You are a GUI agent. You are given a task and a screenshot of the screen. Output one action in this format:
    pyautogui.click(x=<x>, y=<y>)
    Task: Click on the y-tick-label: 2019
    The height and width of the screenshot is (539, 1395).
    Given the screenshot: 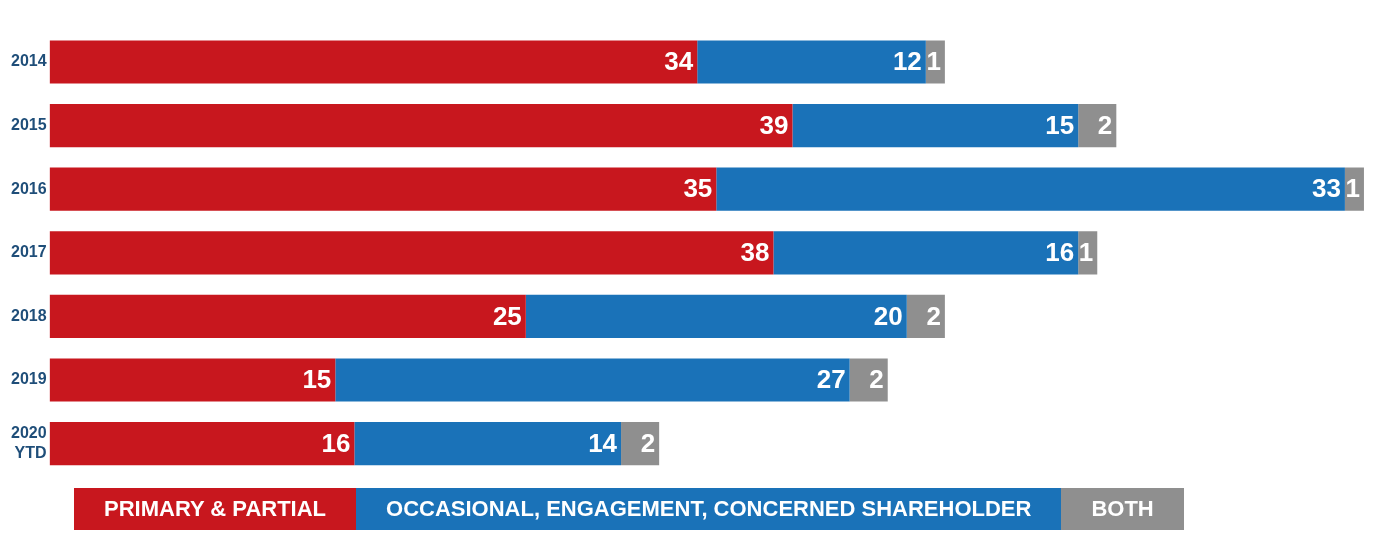 What is the action you would take?
    pyautogui.click(x=29, y=379)
    